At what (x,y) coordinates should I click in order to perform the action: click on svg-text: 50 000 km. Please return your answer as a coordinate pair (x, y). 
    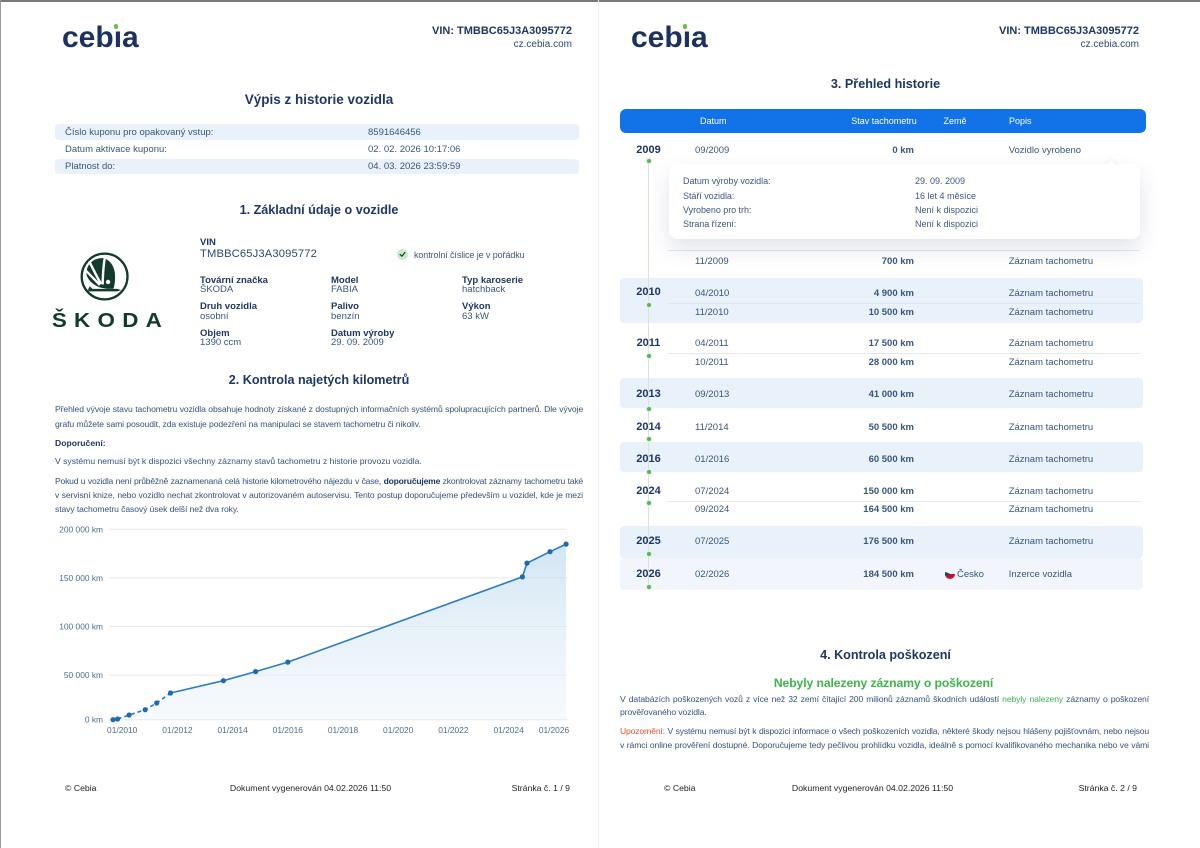
    Looking at the image, I should click on (83, 675).